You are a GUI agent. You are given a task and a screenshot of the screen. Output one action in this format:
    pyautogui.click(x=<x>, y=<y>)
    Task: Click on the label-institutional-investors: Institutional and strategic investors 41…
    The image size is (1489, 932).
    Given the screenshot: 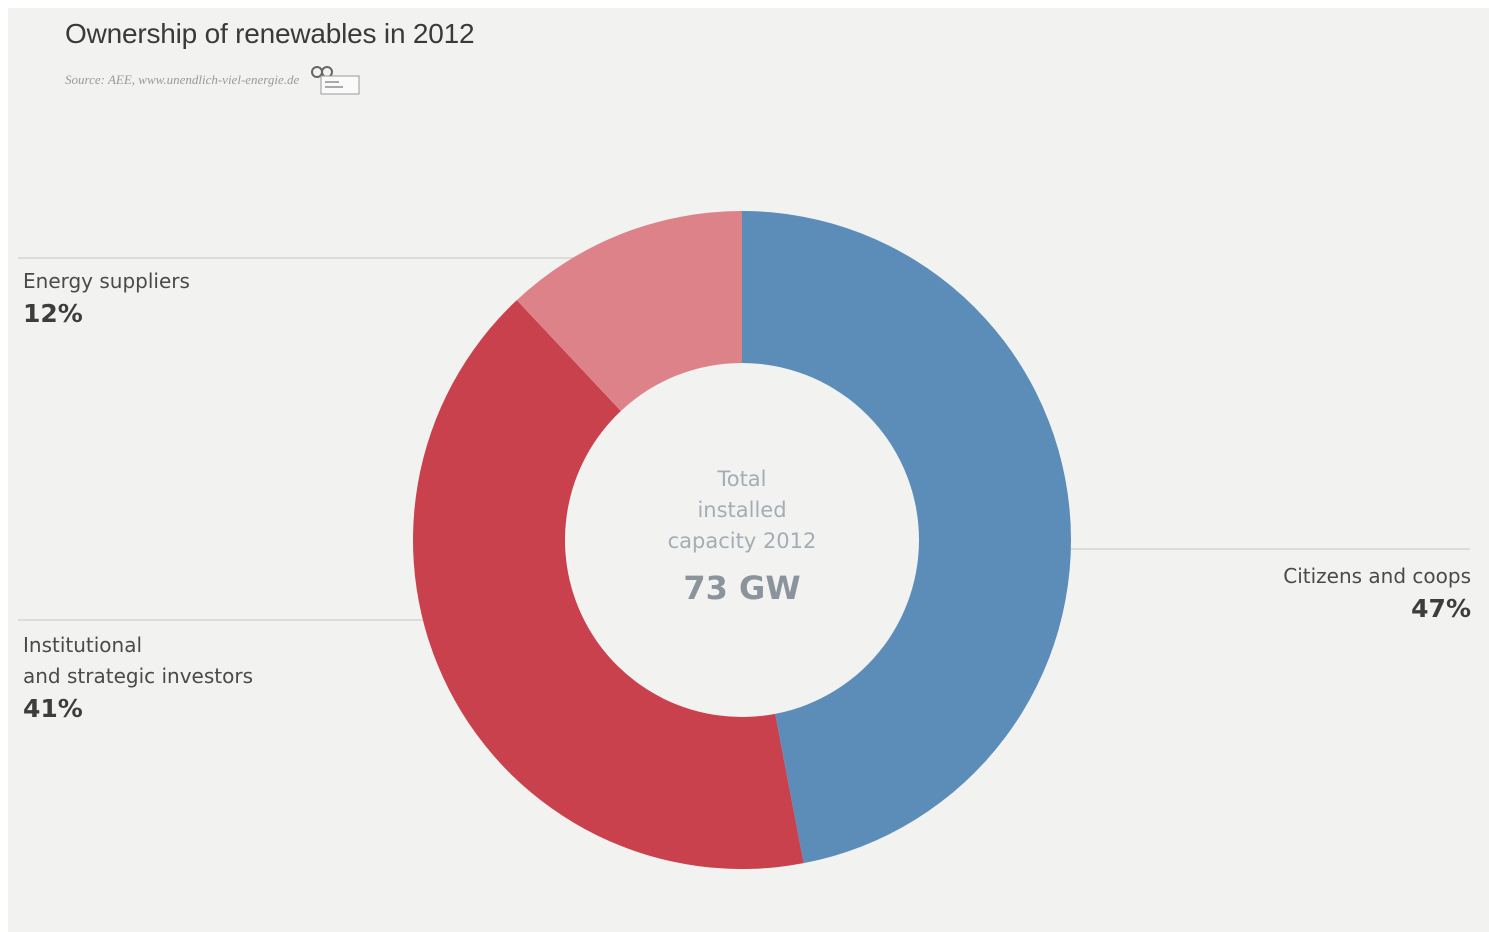 What is the action you would take?
    pyautogui.click(x=138, y=678)
    